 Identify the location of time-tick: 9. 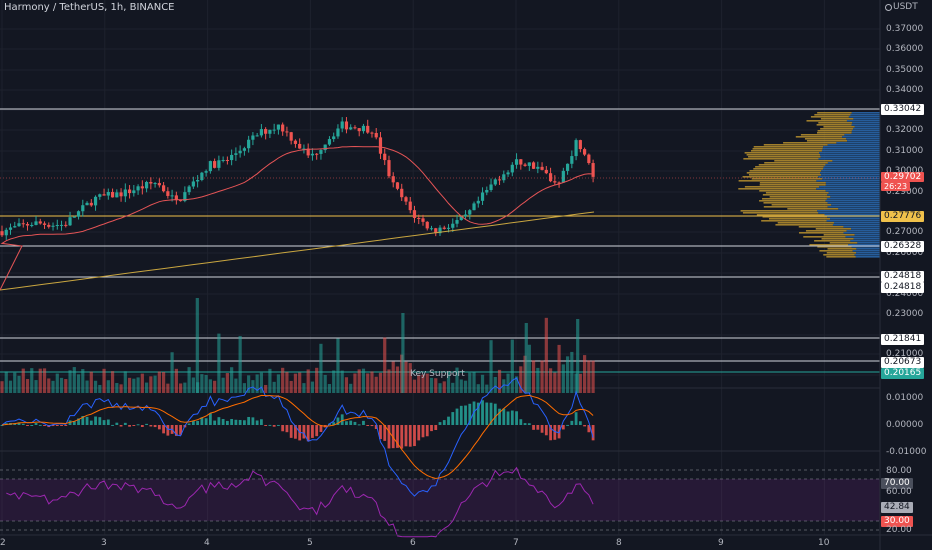
(721, 543).